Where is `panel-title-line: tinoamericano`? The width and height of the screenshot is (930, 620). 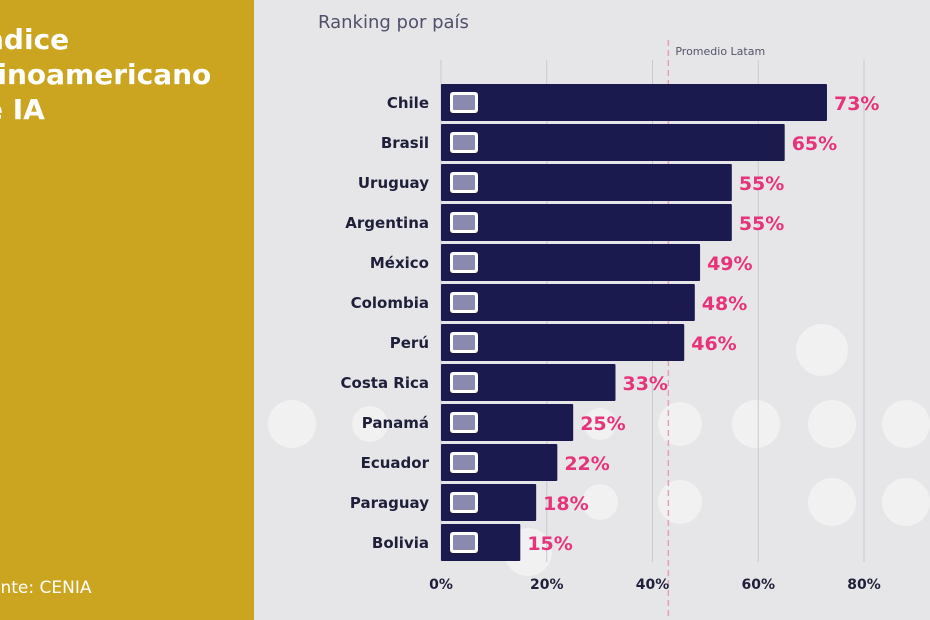 panel-title-line: tinoamericano is located at coordinates (106, 74).